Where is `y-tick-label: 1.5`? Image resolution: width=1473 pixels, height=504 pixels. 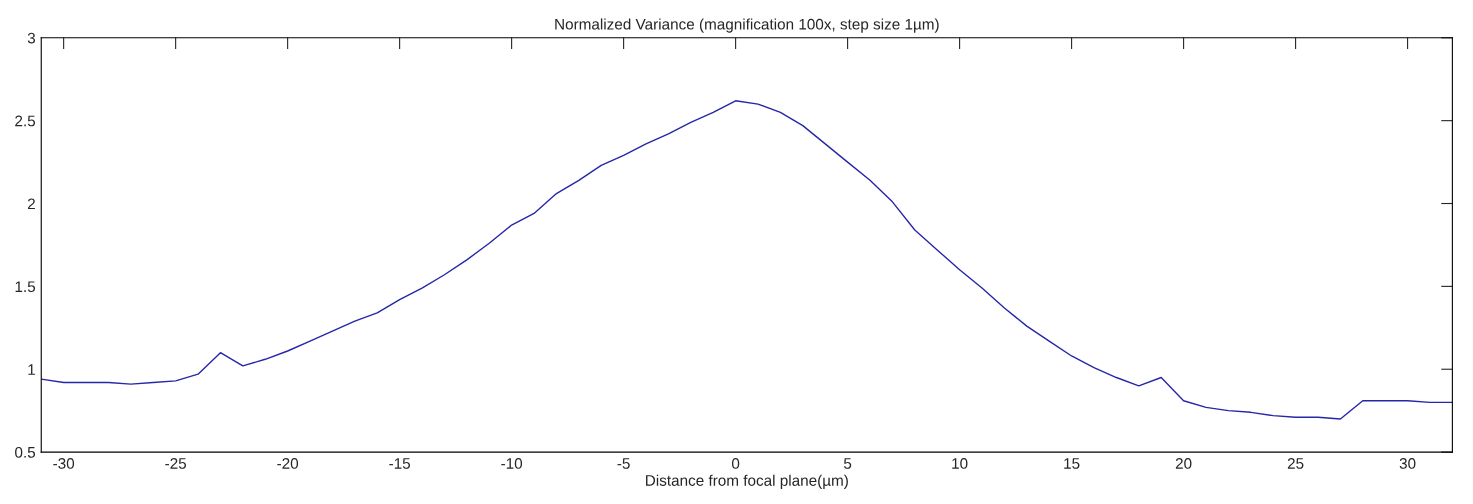
y-tick-label: 1.5 is located at coordinates (25, 287).